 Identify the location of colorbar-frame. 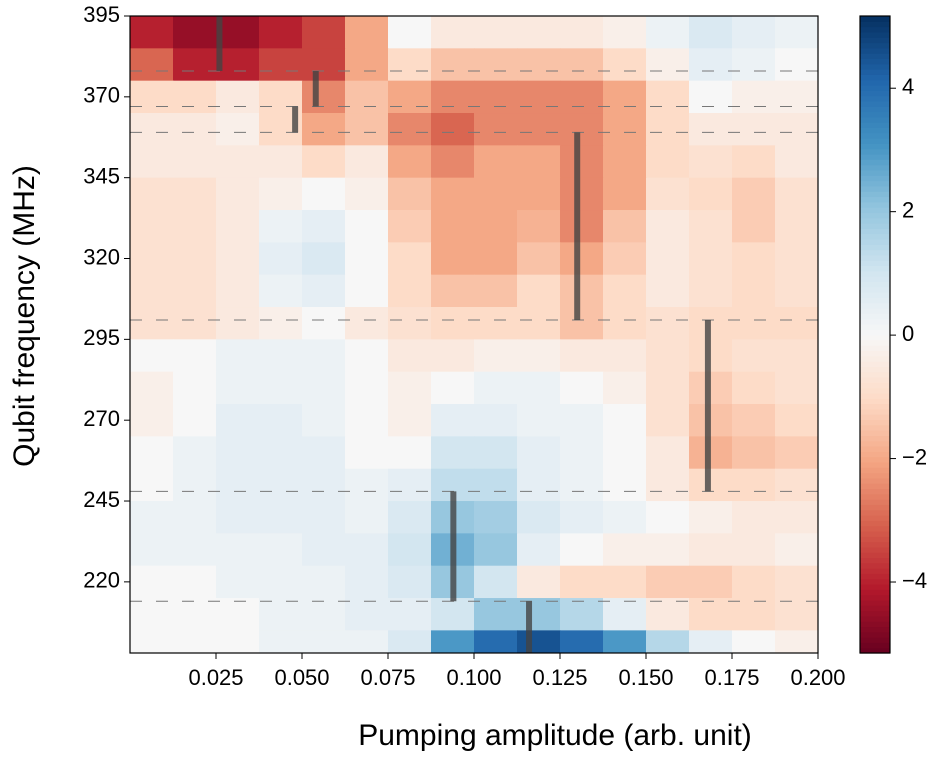
(875, 334).